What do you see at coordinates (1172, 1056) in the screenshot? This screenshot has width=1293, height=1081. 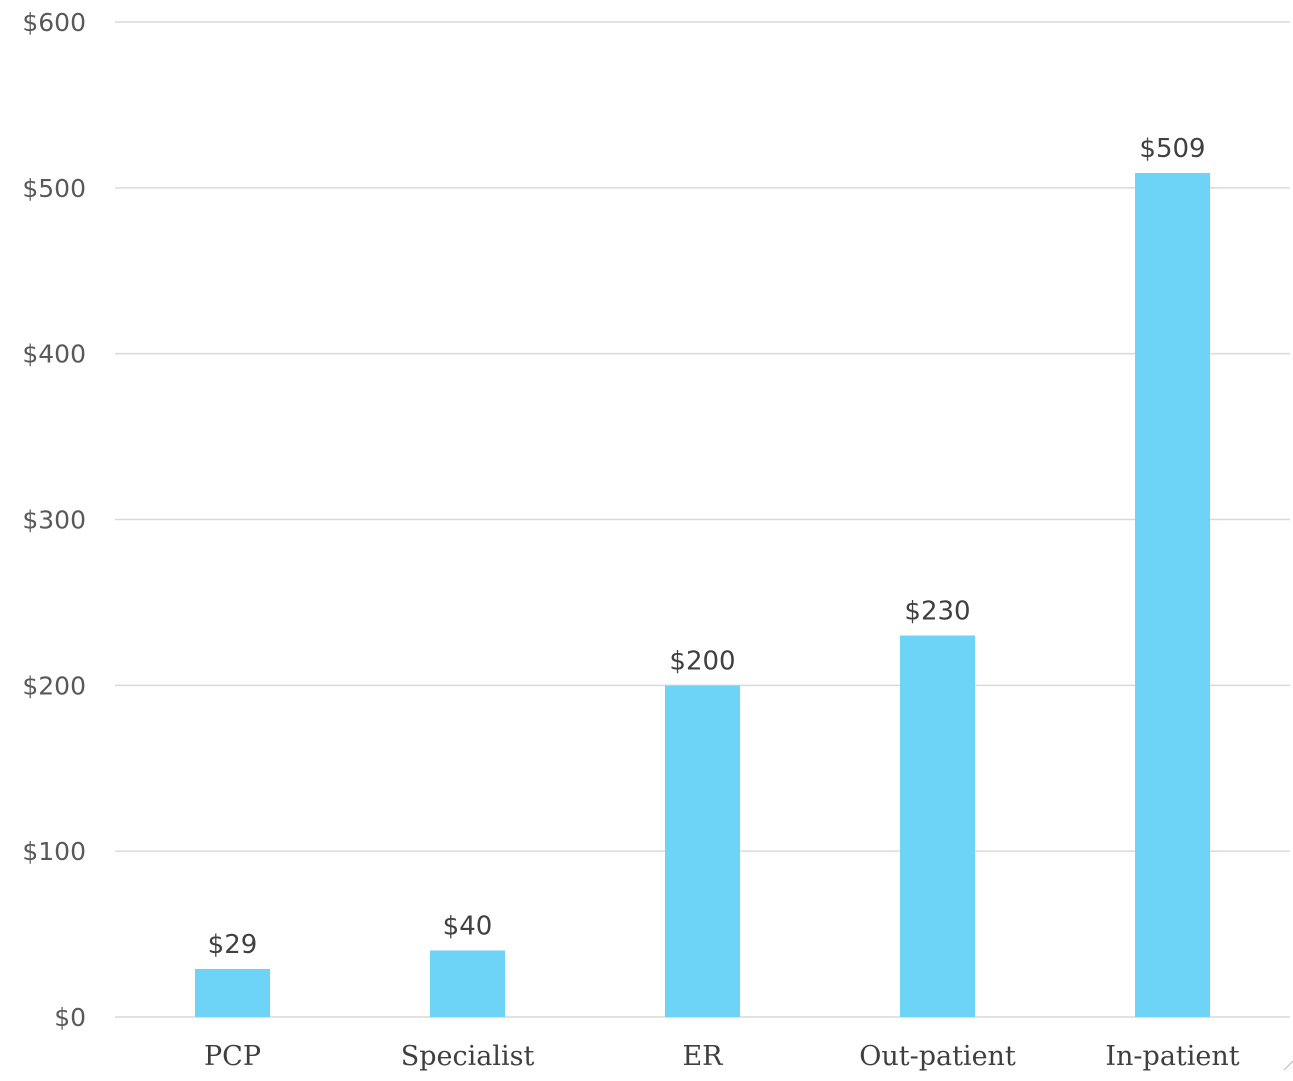 I see `x-tick-label: In-patient` at bounding box center [1172, 1056].